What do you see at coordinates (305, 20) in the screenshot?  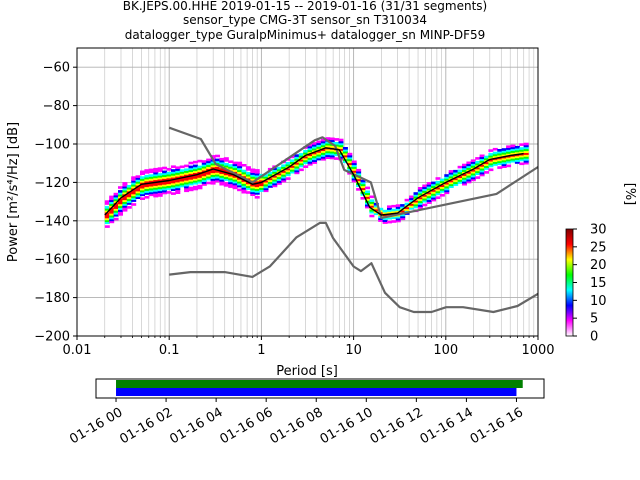 I see `title-line-2: sensor_type CMG-3T sensor_sn T310034` at bounding box center [305, 20].